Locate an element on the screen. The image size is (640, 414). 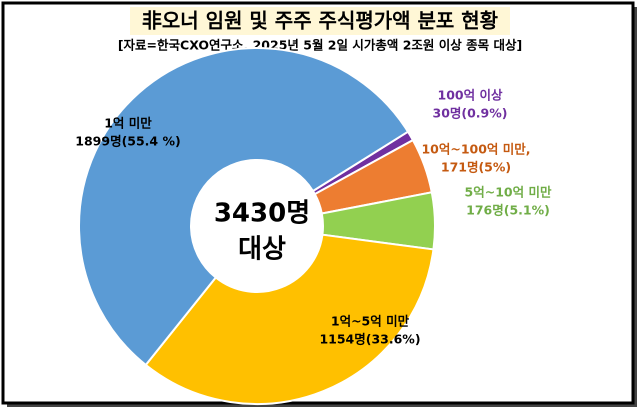
slice-label: 100억 이상 is located at coordinates (470, 95).